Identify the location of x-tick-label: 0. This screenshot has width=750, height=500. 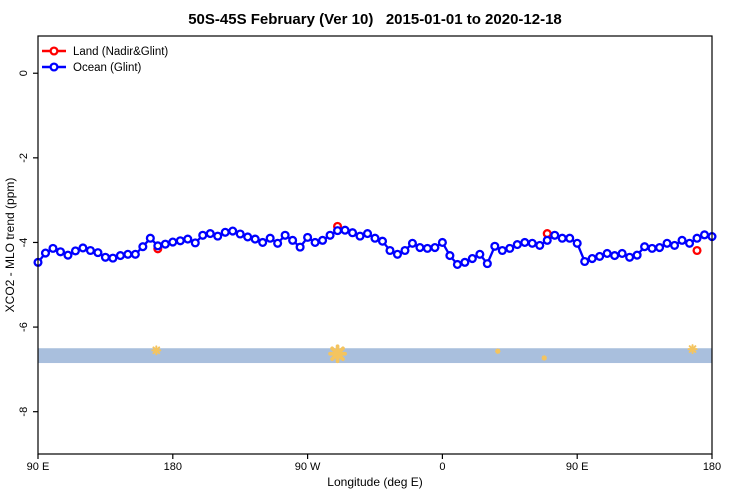
(442, 467).